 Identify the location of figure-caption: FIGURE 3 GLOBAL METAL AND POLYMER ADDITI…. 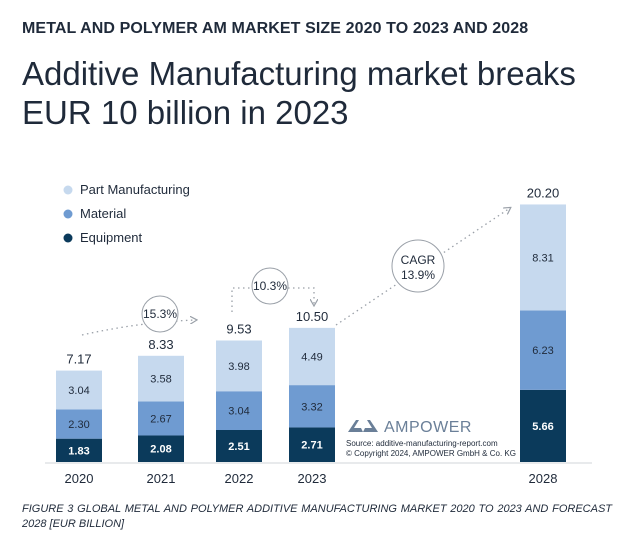
(317, 516).